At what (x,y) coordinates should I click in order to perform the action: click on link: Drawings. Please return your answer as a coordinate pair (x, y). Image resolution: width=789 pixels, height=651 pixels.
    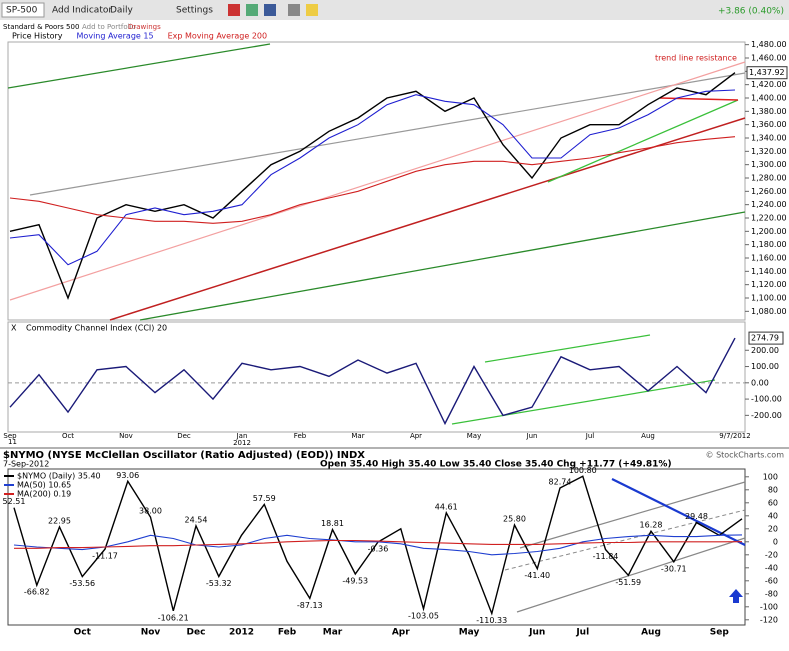
    Looking at the image, I should click on (144, 27).